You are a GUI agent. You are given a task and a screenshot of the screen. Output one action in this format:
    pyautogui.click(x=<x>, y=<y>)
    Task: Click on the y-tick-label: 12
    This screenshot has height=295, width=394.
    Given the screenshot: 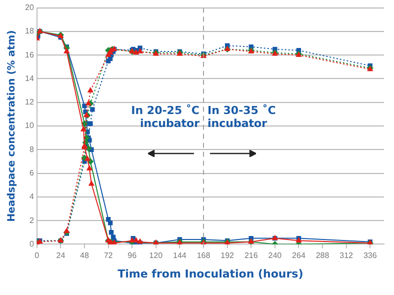 What is the action you would take?
    pyautogui.click(x=29, y=102)
    